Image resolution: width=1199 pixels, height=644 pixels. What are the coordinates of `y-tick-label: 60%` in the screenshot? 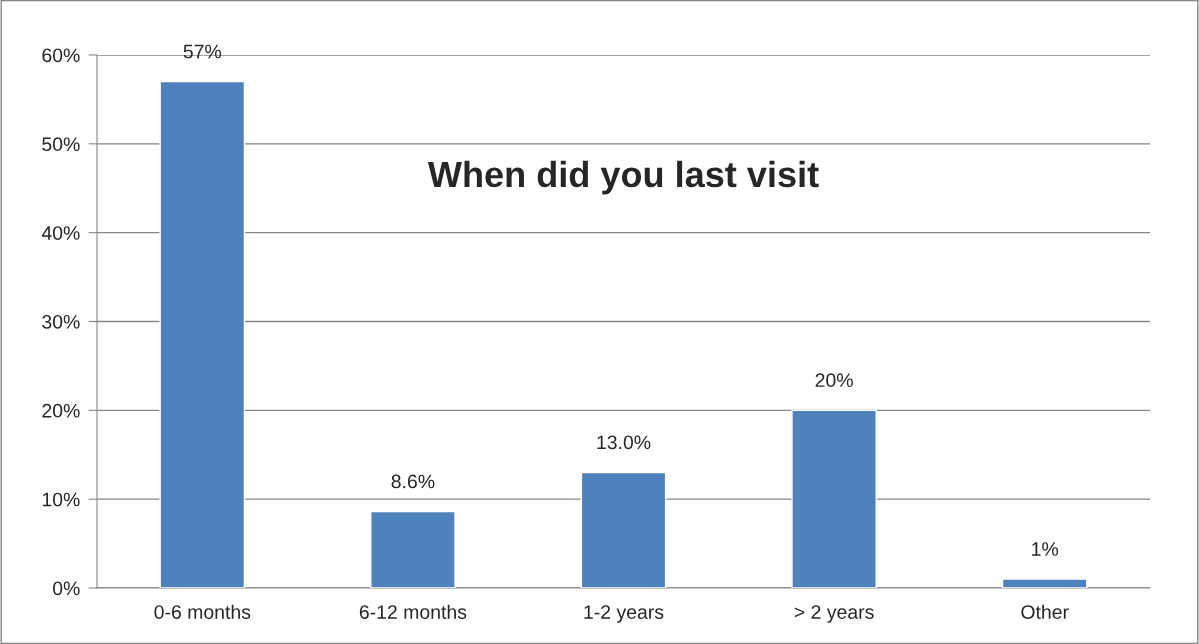 It's located at (61, 55).